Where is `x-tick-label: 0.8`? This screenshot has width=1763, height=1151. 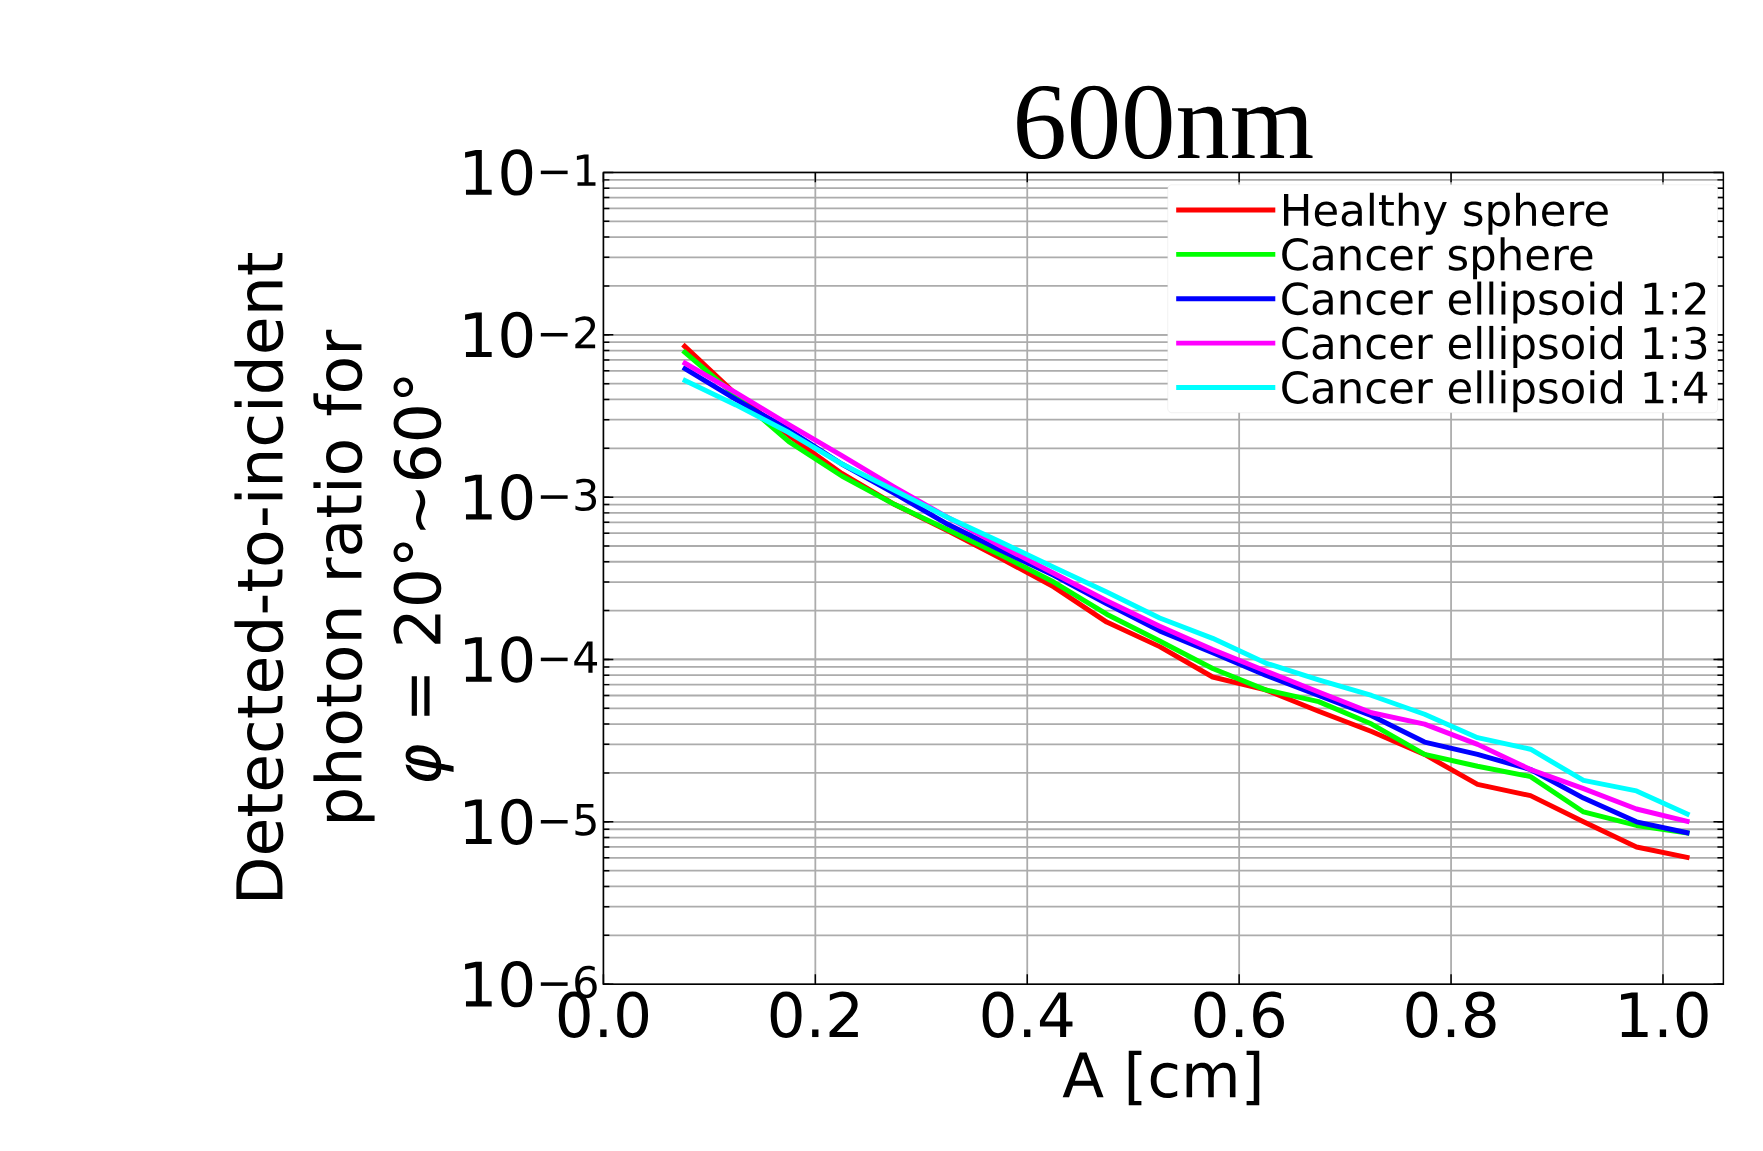 x-tick-label: 0.8 is located at coordinates (1451, 1015).